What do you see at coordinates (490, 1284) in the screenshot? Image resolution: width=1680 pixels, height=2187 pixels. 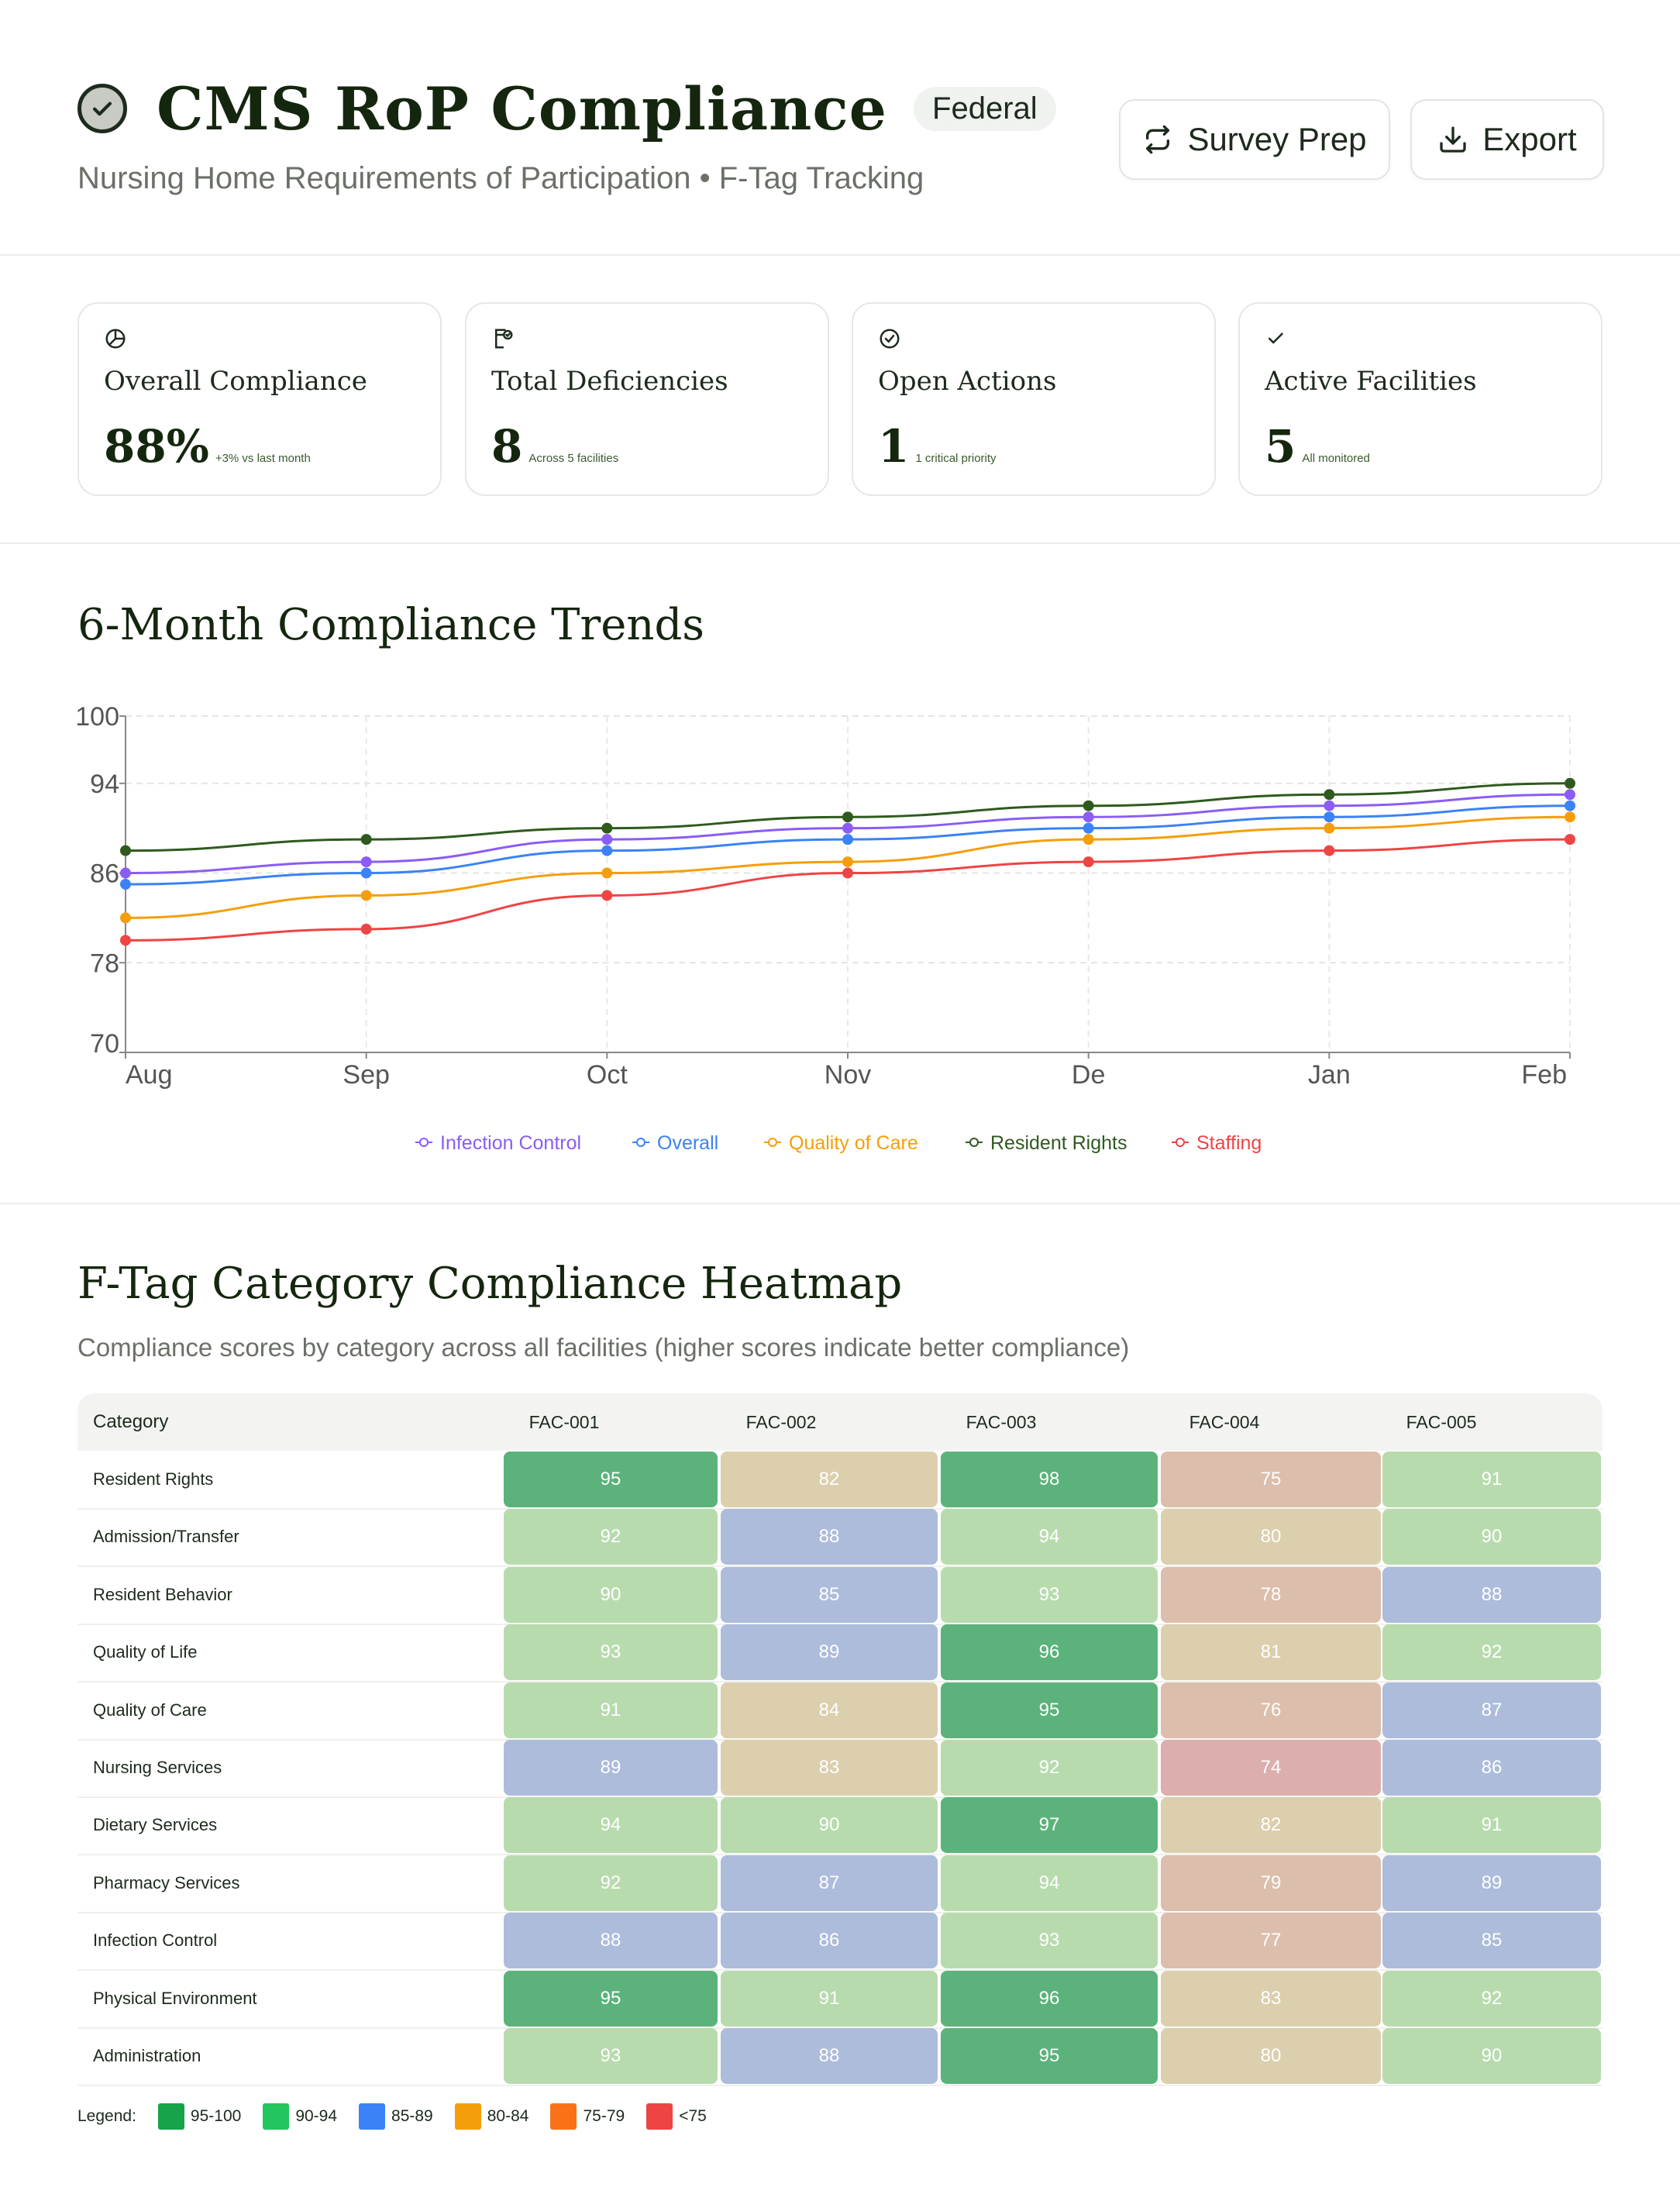 I see `heatmap-title: F-Tag Category Compliance Heatmap` at bounding box center [490, 1284].